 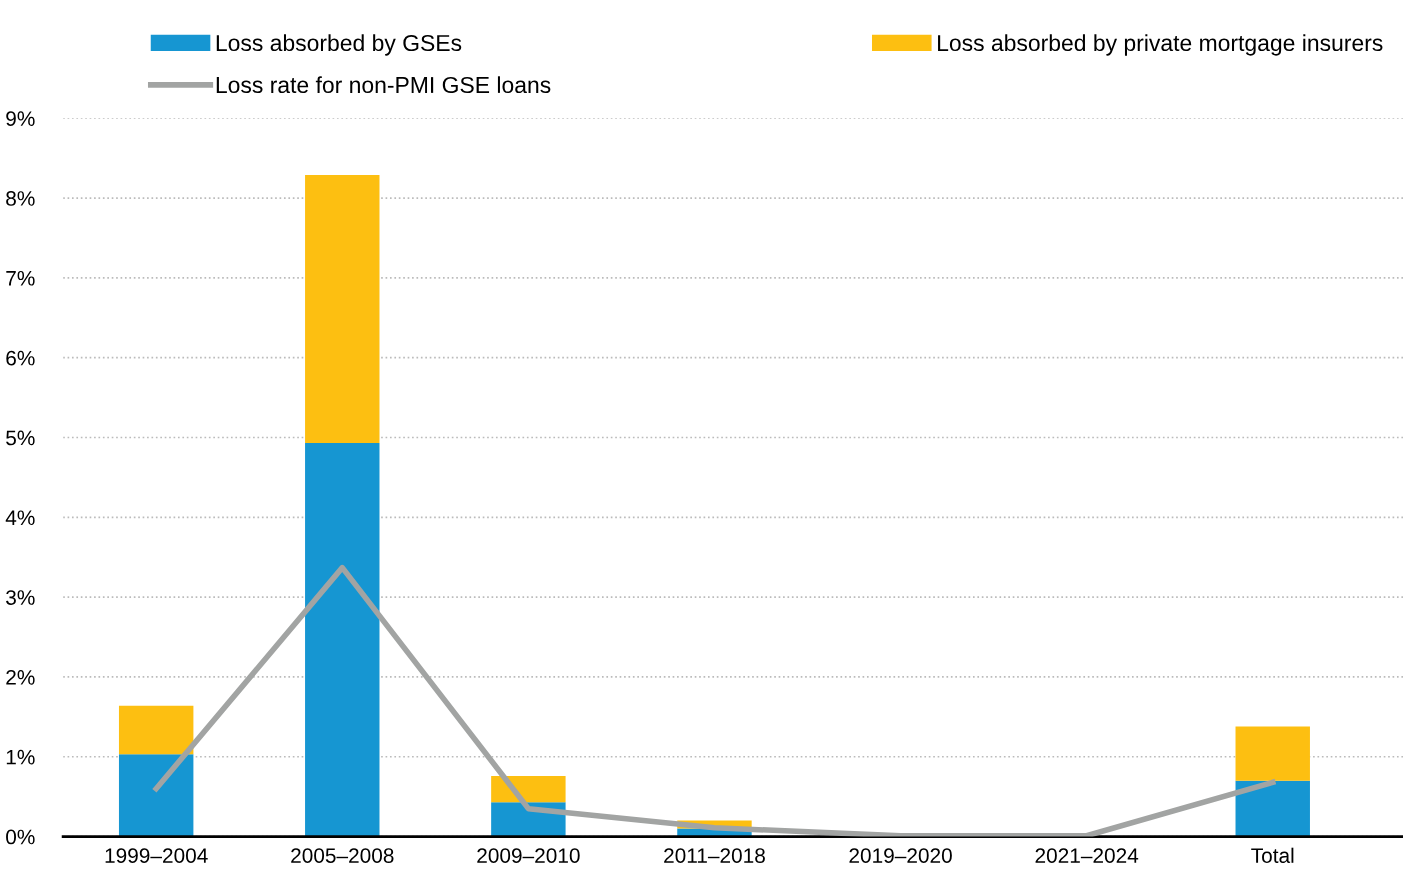 I want to click on y-tick-label: 2%, so click(x=20, y=677).